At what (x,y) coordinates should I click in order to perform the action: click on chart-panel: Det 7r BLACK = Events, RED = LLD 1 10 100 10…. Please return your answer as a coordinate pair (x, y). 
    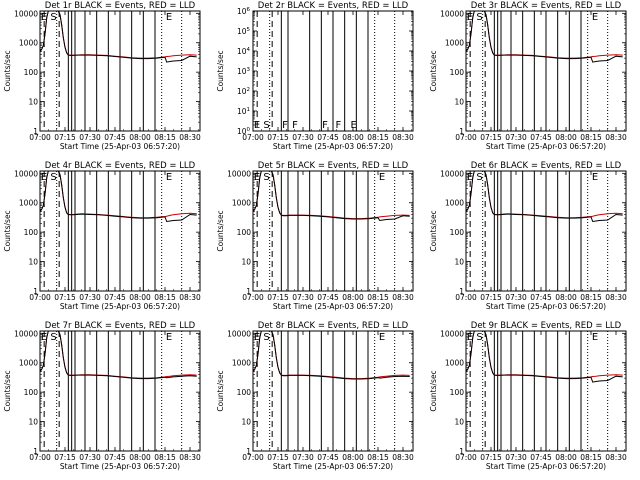
    Looking at the image, I should click on (102, 396).